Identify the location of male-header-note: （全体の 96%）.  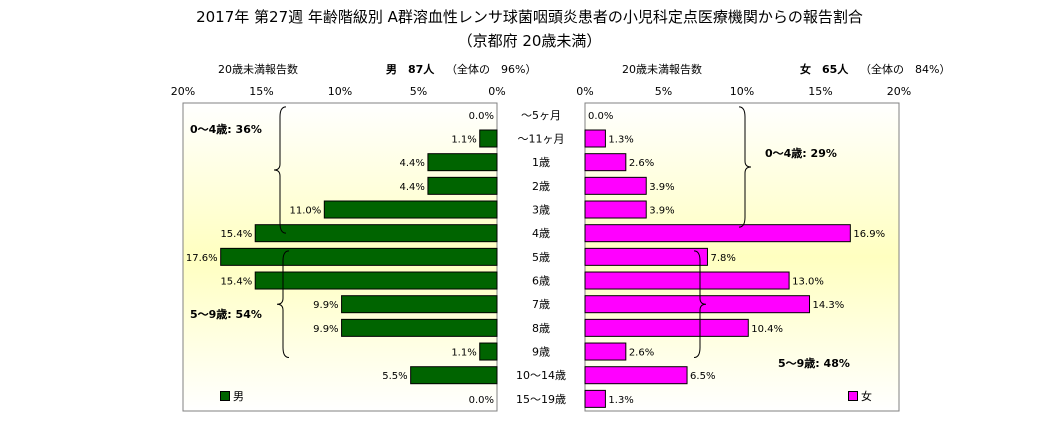
(491, 69).